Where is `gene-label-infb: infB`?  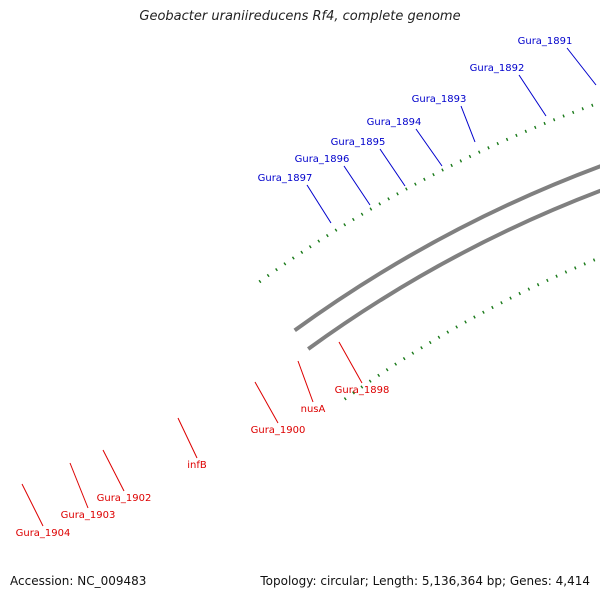 gene-label-infb: infB is located at coordinates (197, 465).